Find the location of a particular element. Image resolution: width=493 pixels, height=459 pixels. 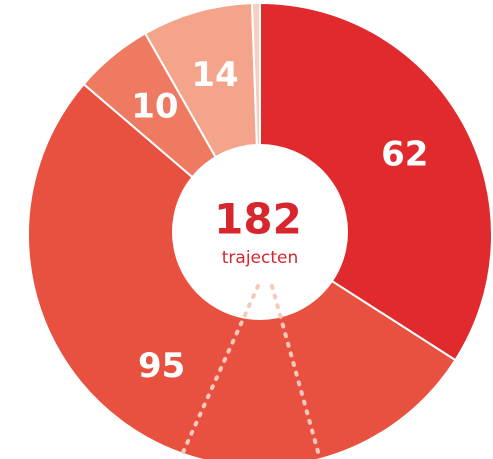

dotted-connector is located at coordinates (250, 371).